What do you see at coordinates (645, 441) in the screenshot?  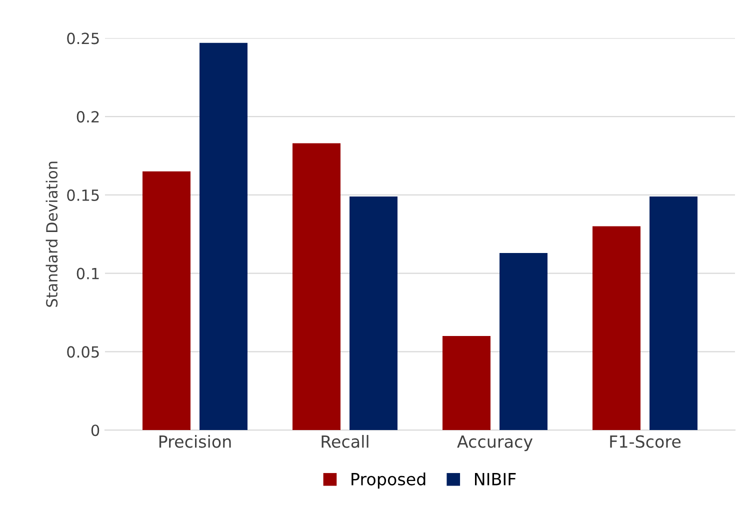 I see `x-tick-label: F1-Score` at bounding box center [645, 441].